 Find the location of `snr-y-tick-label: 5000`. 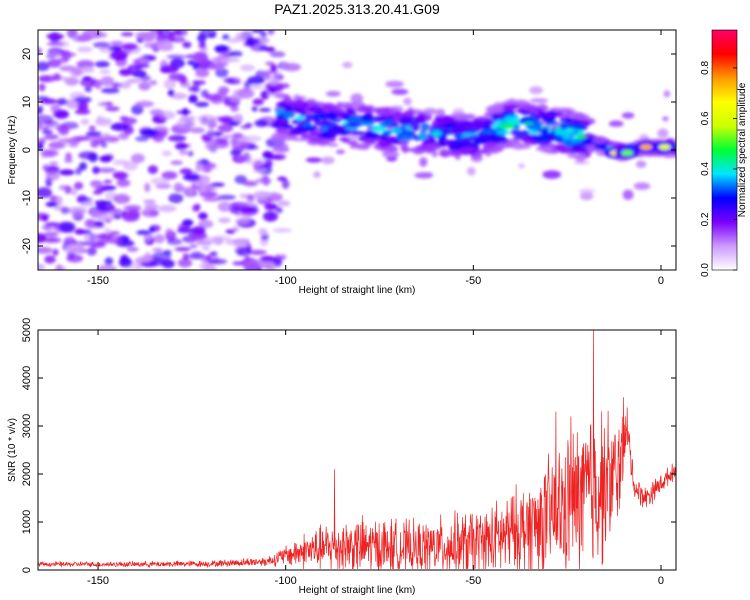

snr-y-tick-label: 5000 is located at coordinates (27, 330).